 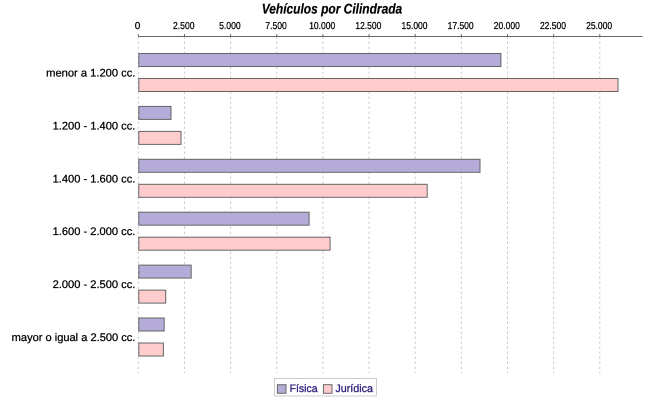 What do you see at coordinates (304, 389) in the screenshot?
I see `svg-text: Física` at bounding box center [304, 389].